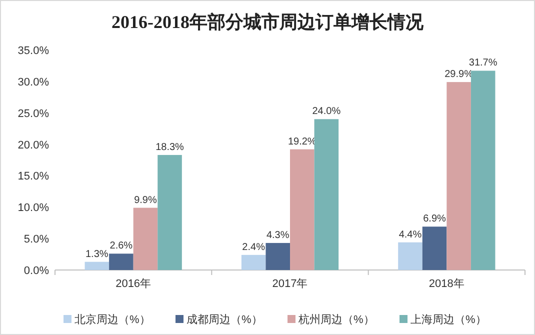 The width and height of the screenshot is (535, 335). What do you see at coordinates (34, 82) in the screenshot?
I see `y-tick-label: 30.0%` at bounding box center [34, 82].